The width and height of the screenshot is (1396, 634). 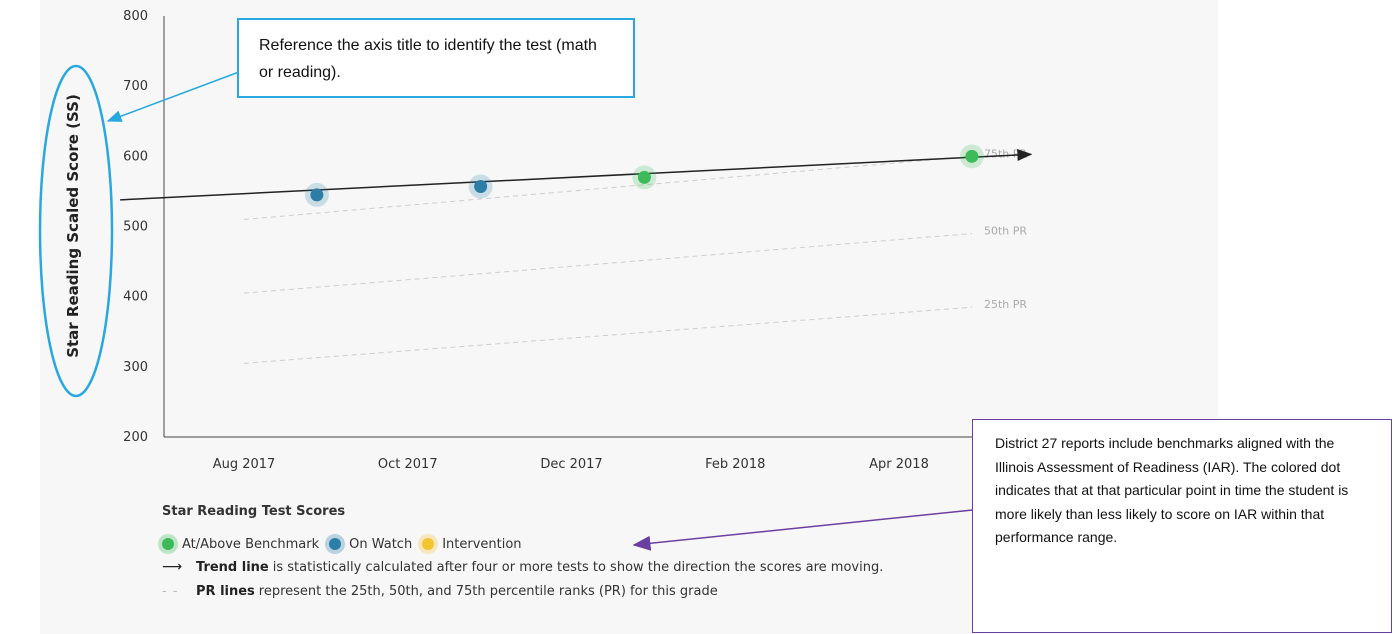 What do you see at coordinates (172, 567) in the screenshot?
I see `arrow-right-icon: ⟶` at bounding box center [172, 567].